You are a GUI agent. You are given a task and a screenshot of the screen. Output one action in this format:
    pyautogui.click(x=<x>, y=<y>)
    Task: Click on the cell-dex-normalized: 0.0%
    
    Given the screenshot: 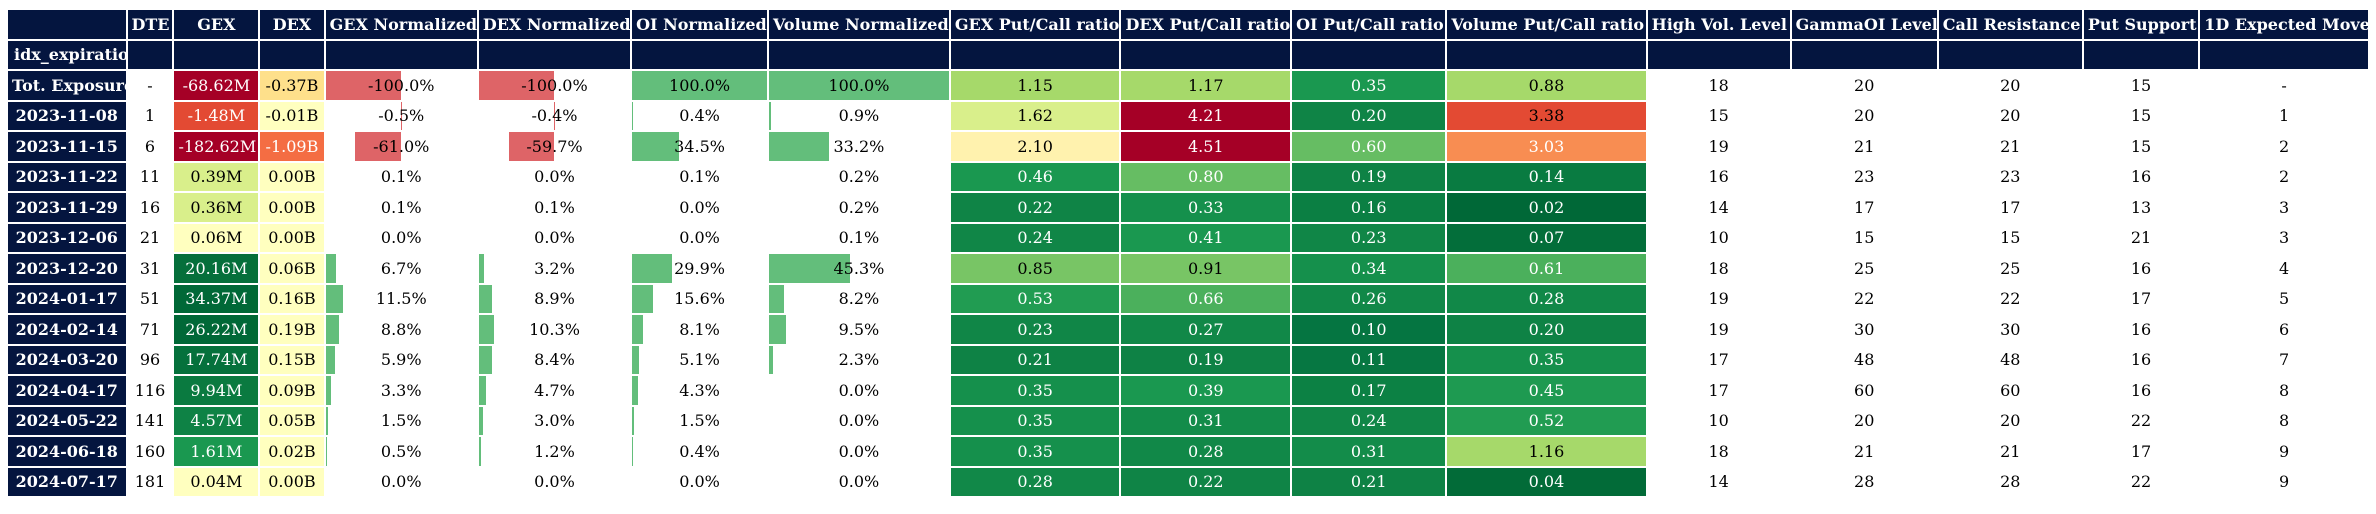 What is the action you would take?
    pyautogui.click(x=554, y=482)
    